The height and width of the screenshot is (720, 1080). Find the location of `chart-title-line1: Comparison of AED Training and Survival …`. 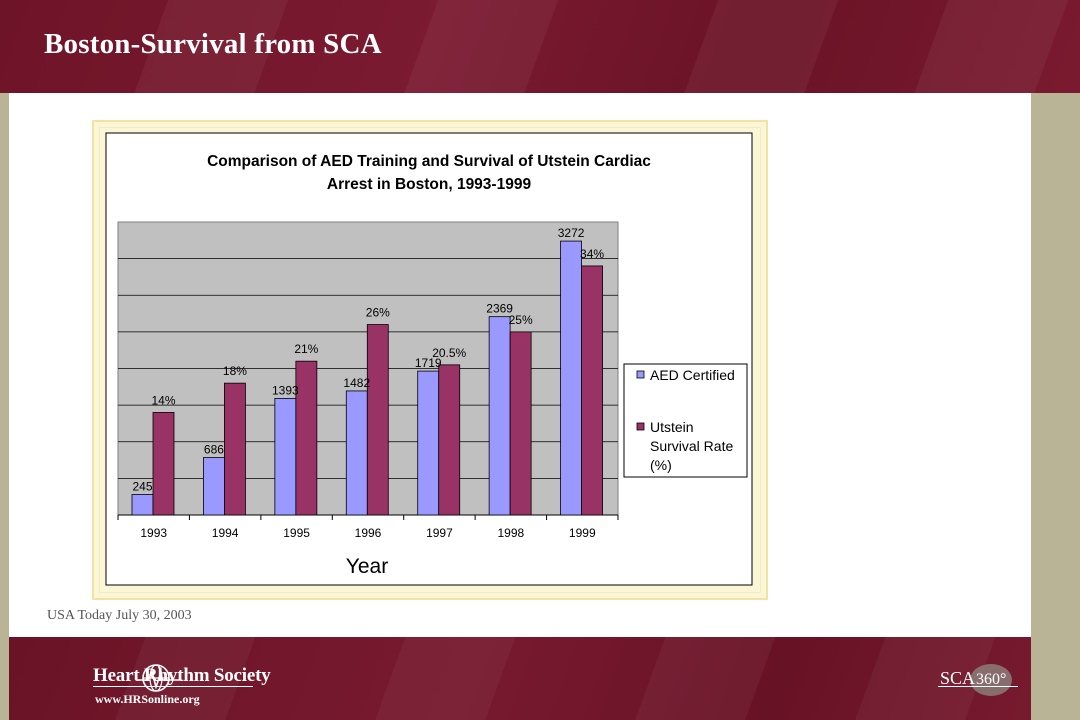

chart-title-line1: Comparison of AED Training and Survival … is located at coordinates (429, 161).